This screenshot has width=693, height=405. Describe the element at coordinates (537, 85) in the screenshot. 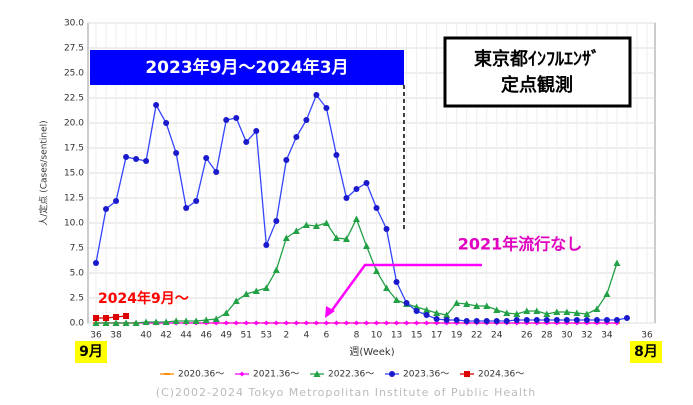

I see `chart-title: 定点観測` at that location.